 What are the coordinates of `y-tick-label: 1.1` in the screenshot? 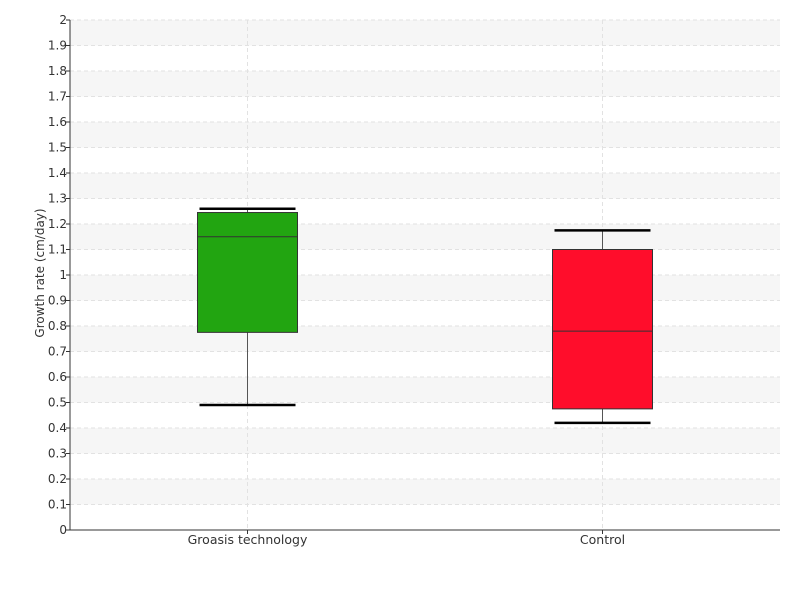 It's located at (57, 250).